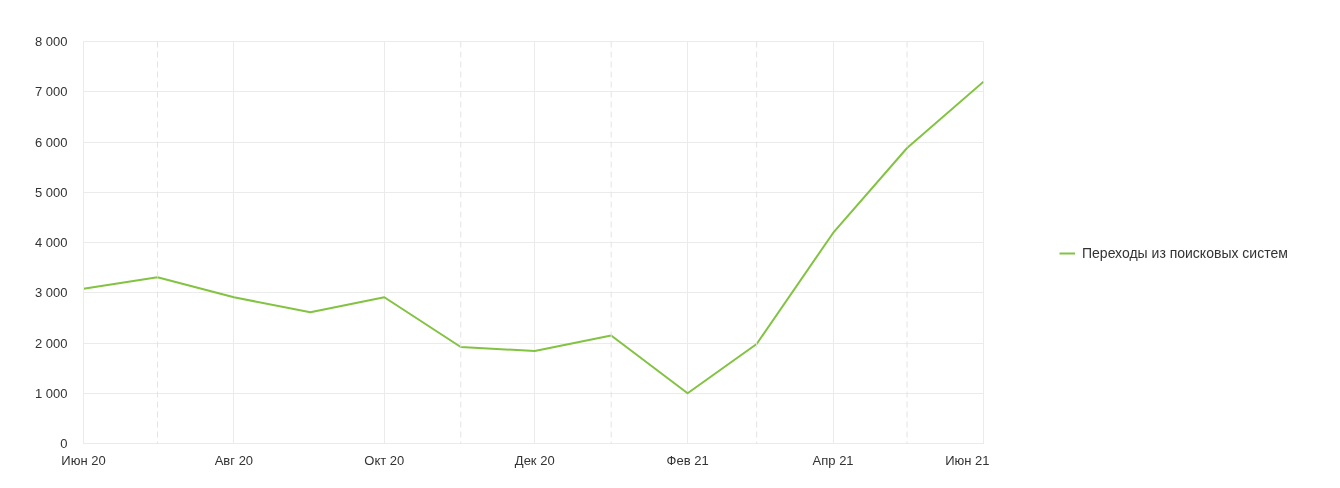  What do you see at coordinates (51, 242) in the screenshot?
I see `y-tick-label: 4 000` at bounding box center [51, 242].